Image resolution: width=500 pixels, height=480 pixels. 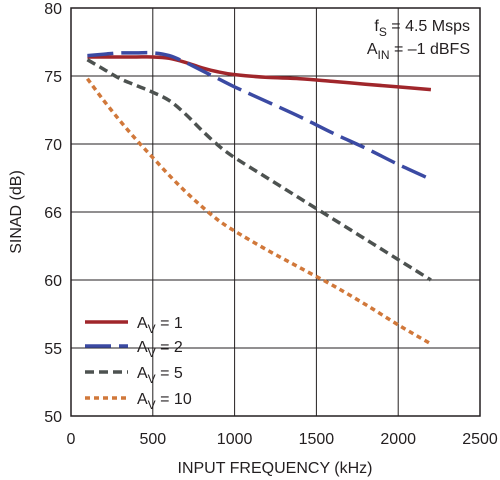 I want to click on legend-label-4: AV = 10, so click(x=164, y=401).